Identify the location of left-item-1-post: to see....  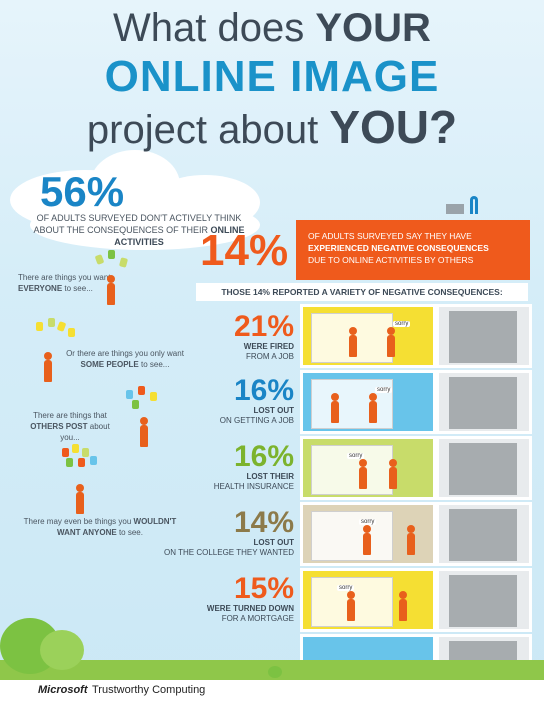
(78, 288).